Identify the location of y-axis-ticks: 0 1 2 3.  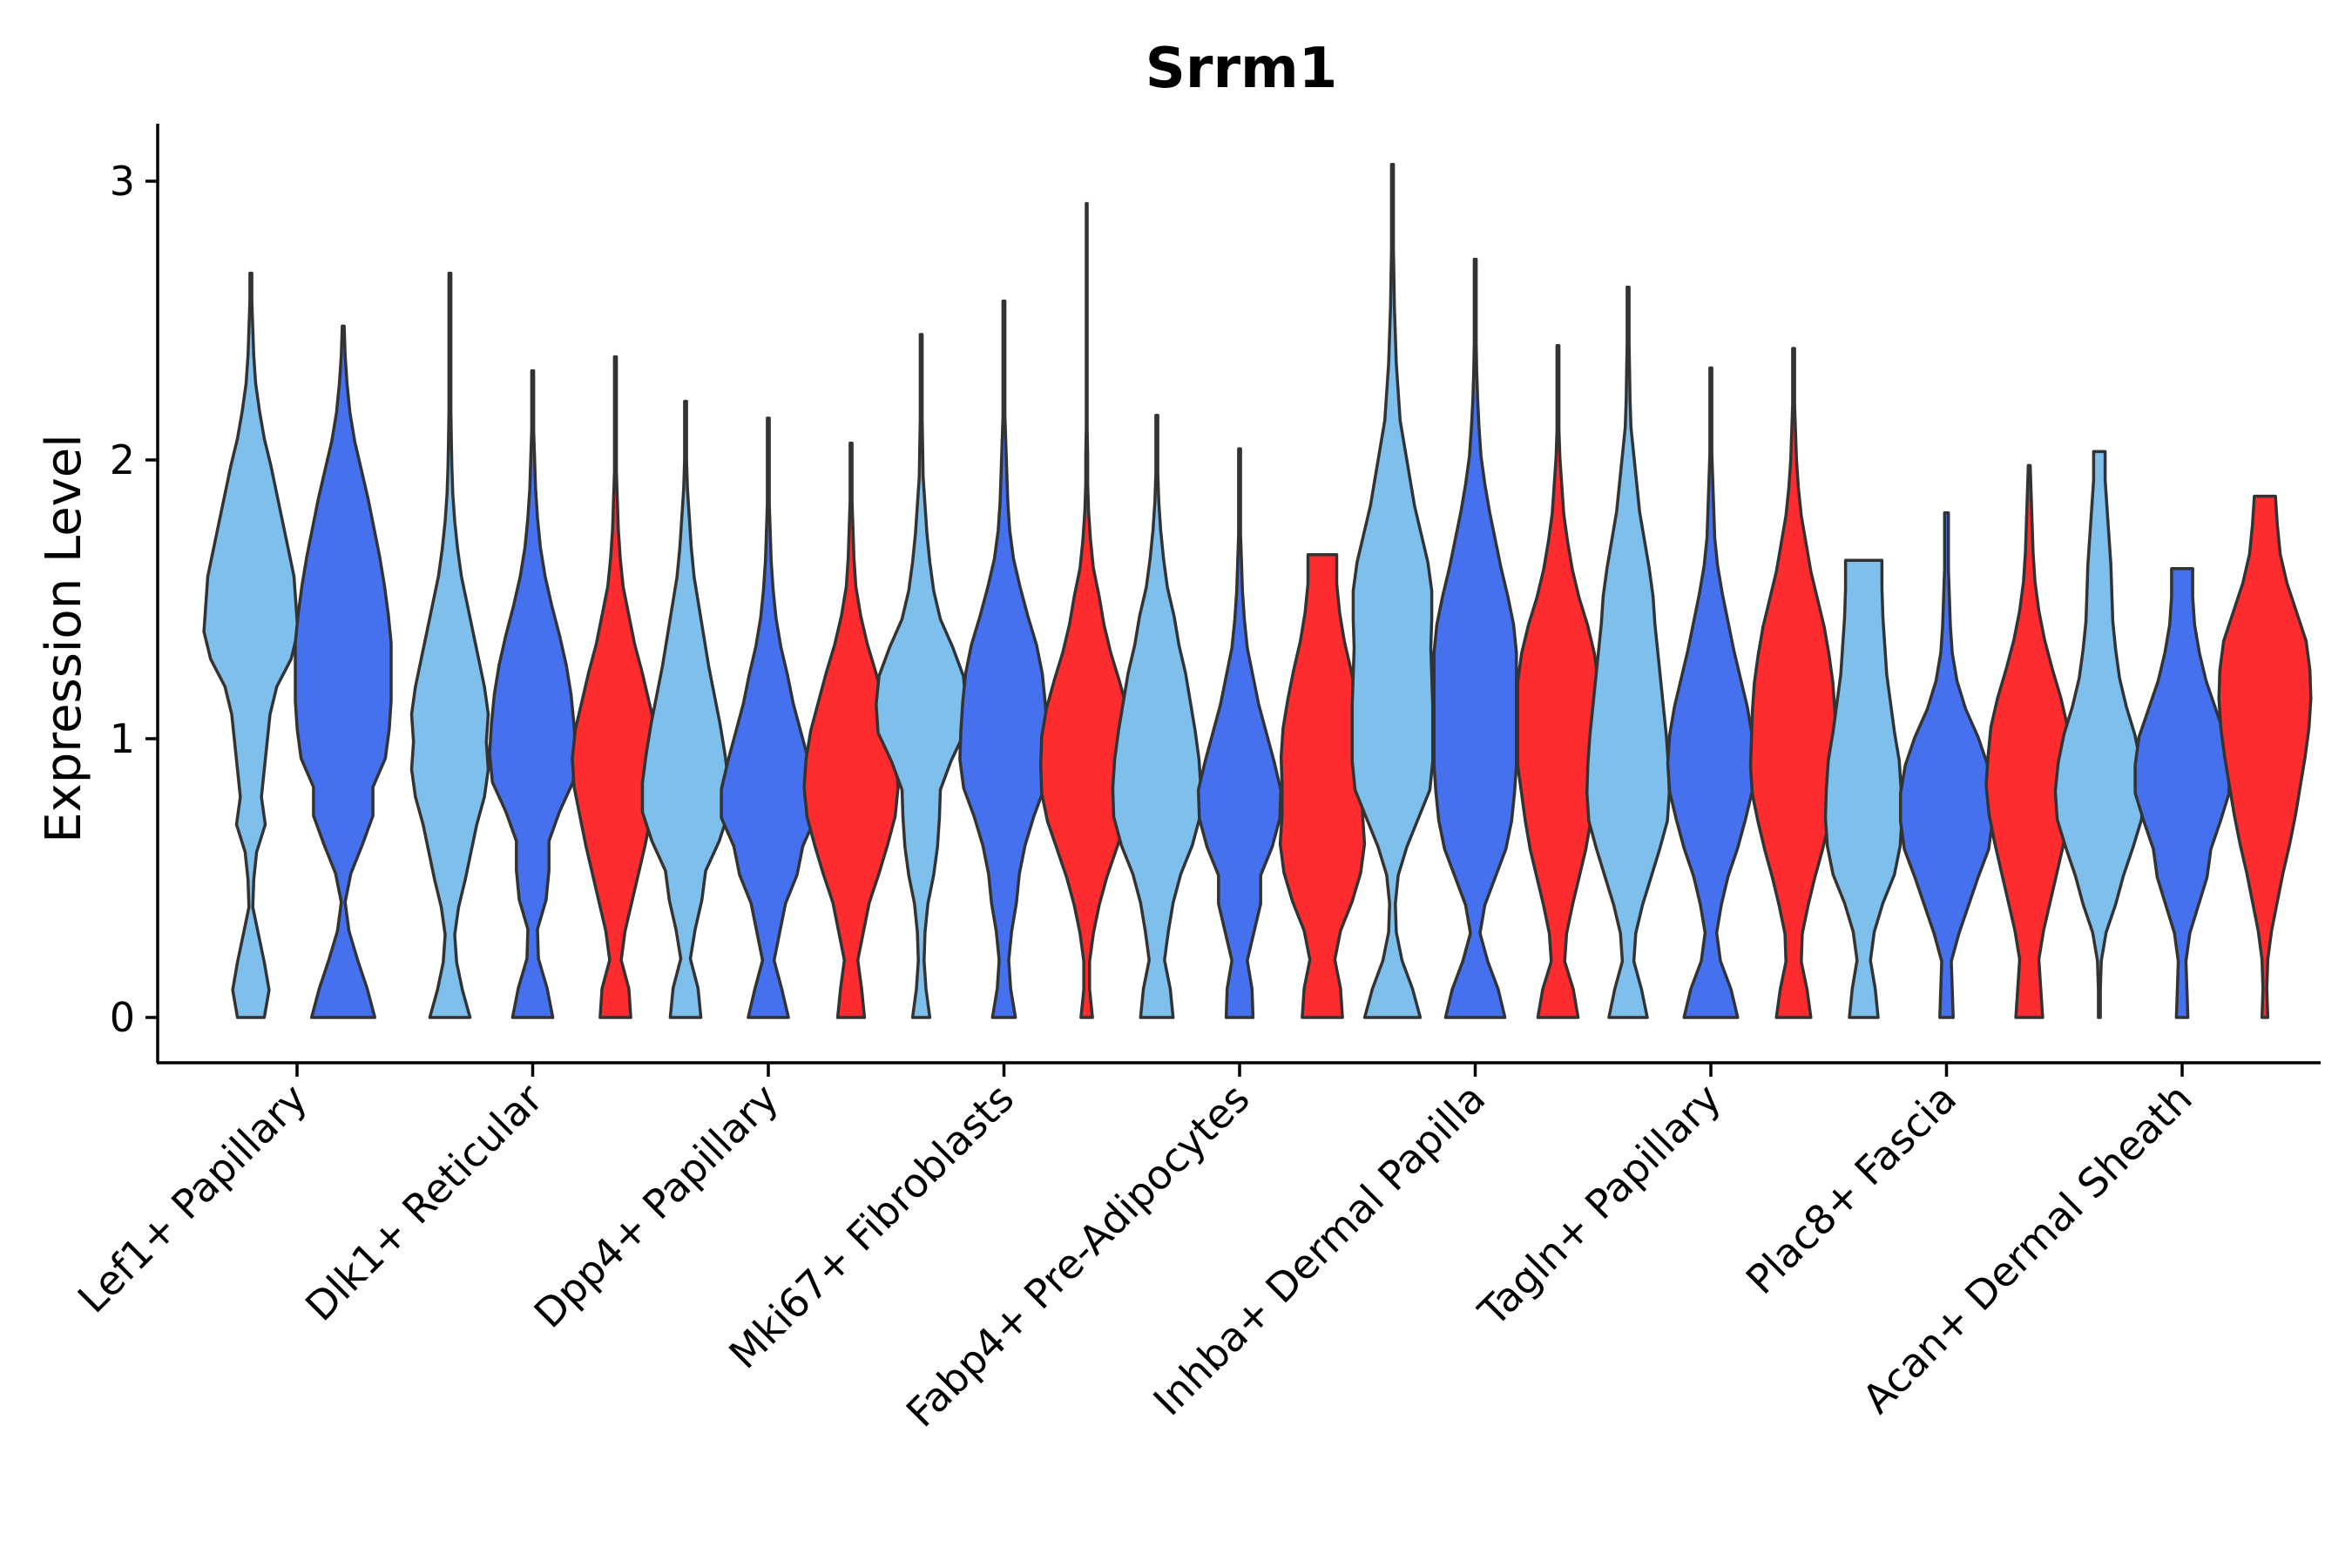
(134, 599).